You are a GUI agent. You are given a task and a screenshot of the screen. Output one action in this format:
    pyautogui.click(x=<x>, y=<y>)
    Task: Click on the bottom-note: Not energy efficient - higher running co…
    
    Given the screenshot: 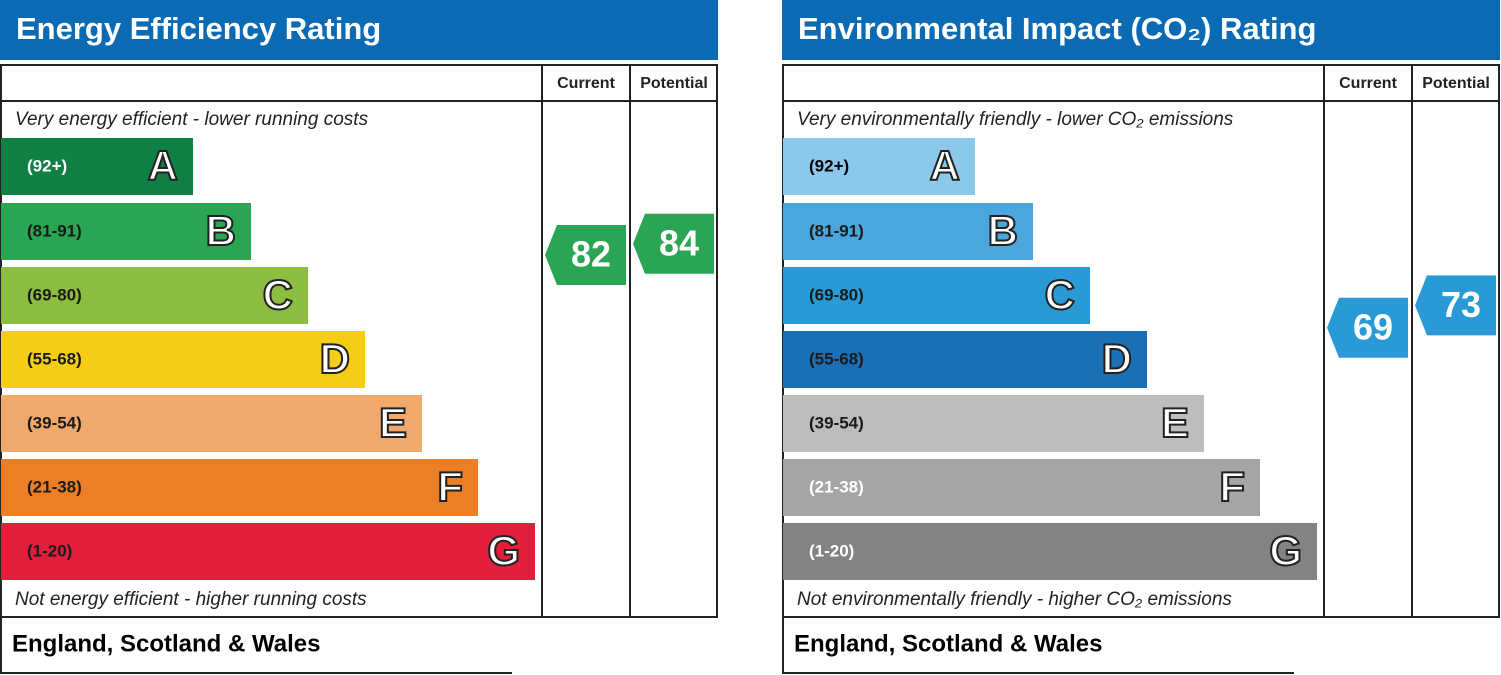 What is the action you would take?
    pyautogui.click(x=191, y=599)
    